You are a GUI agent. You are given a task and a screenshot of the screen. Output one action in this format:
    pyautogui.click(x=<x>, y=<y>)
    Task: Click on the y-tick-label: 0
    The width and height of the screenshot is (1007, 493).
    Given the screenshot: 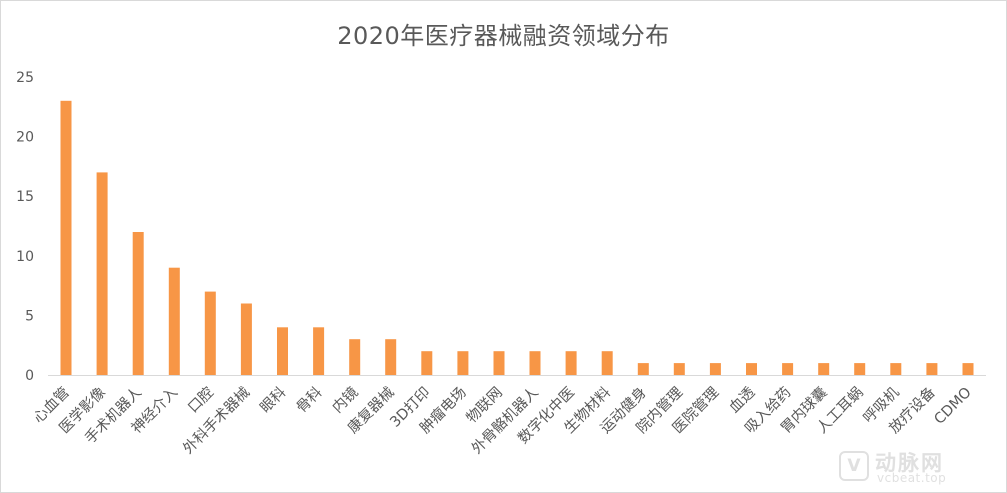 What is the action you would take?
    pyautogui.click(x=29, y=376)
    